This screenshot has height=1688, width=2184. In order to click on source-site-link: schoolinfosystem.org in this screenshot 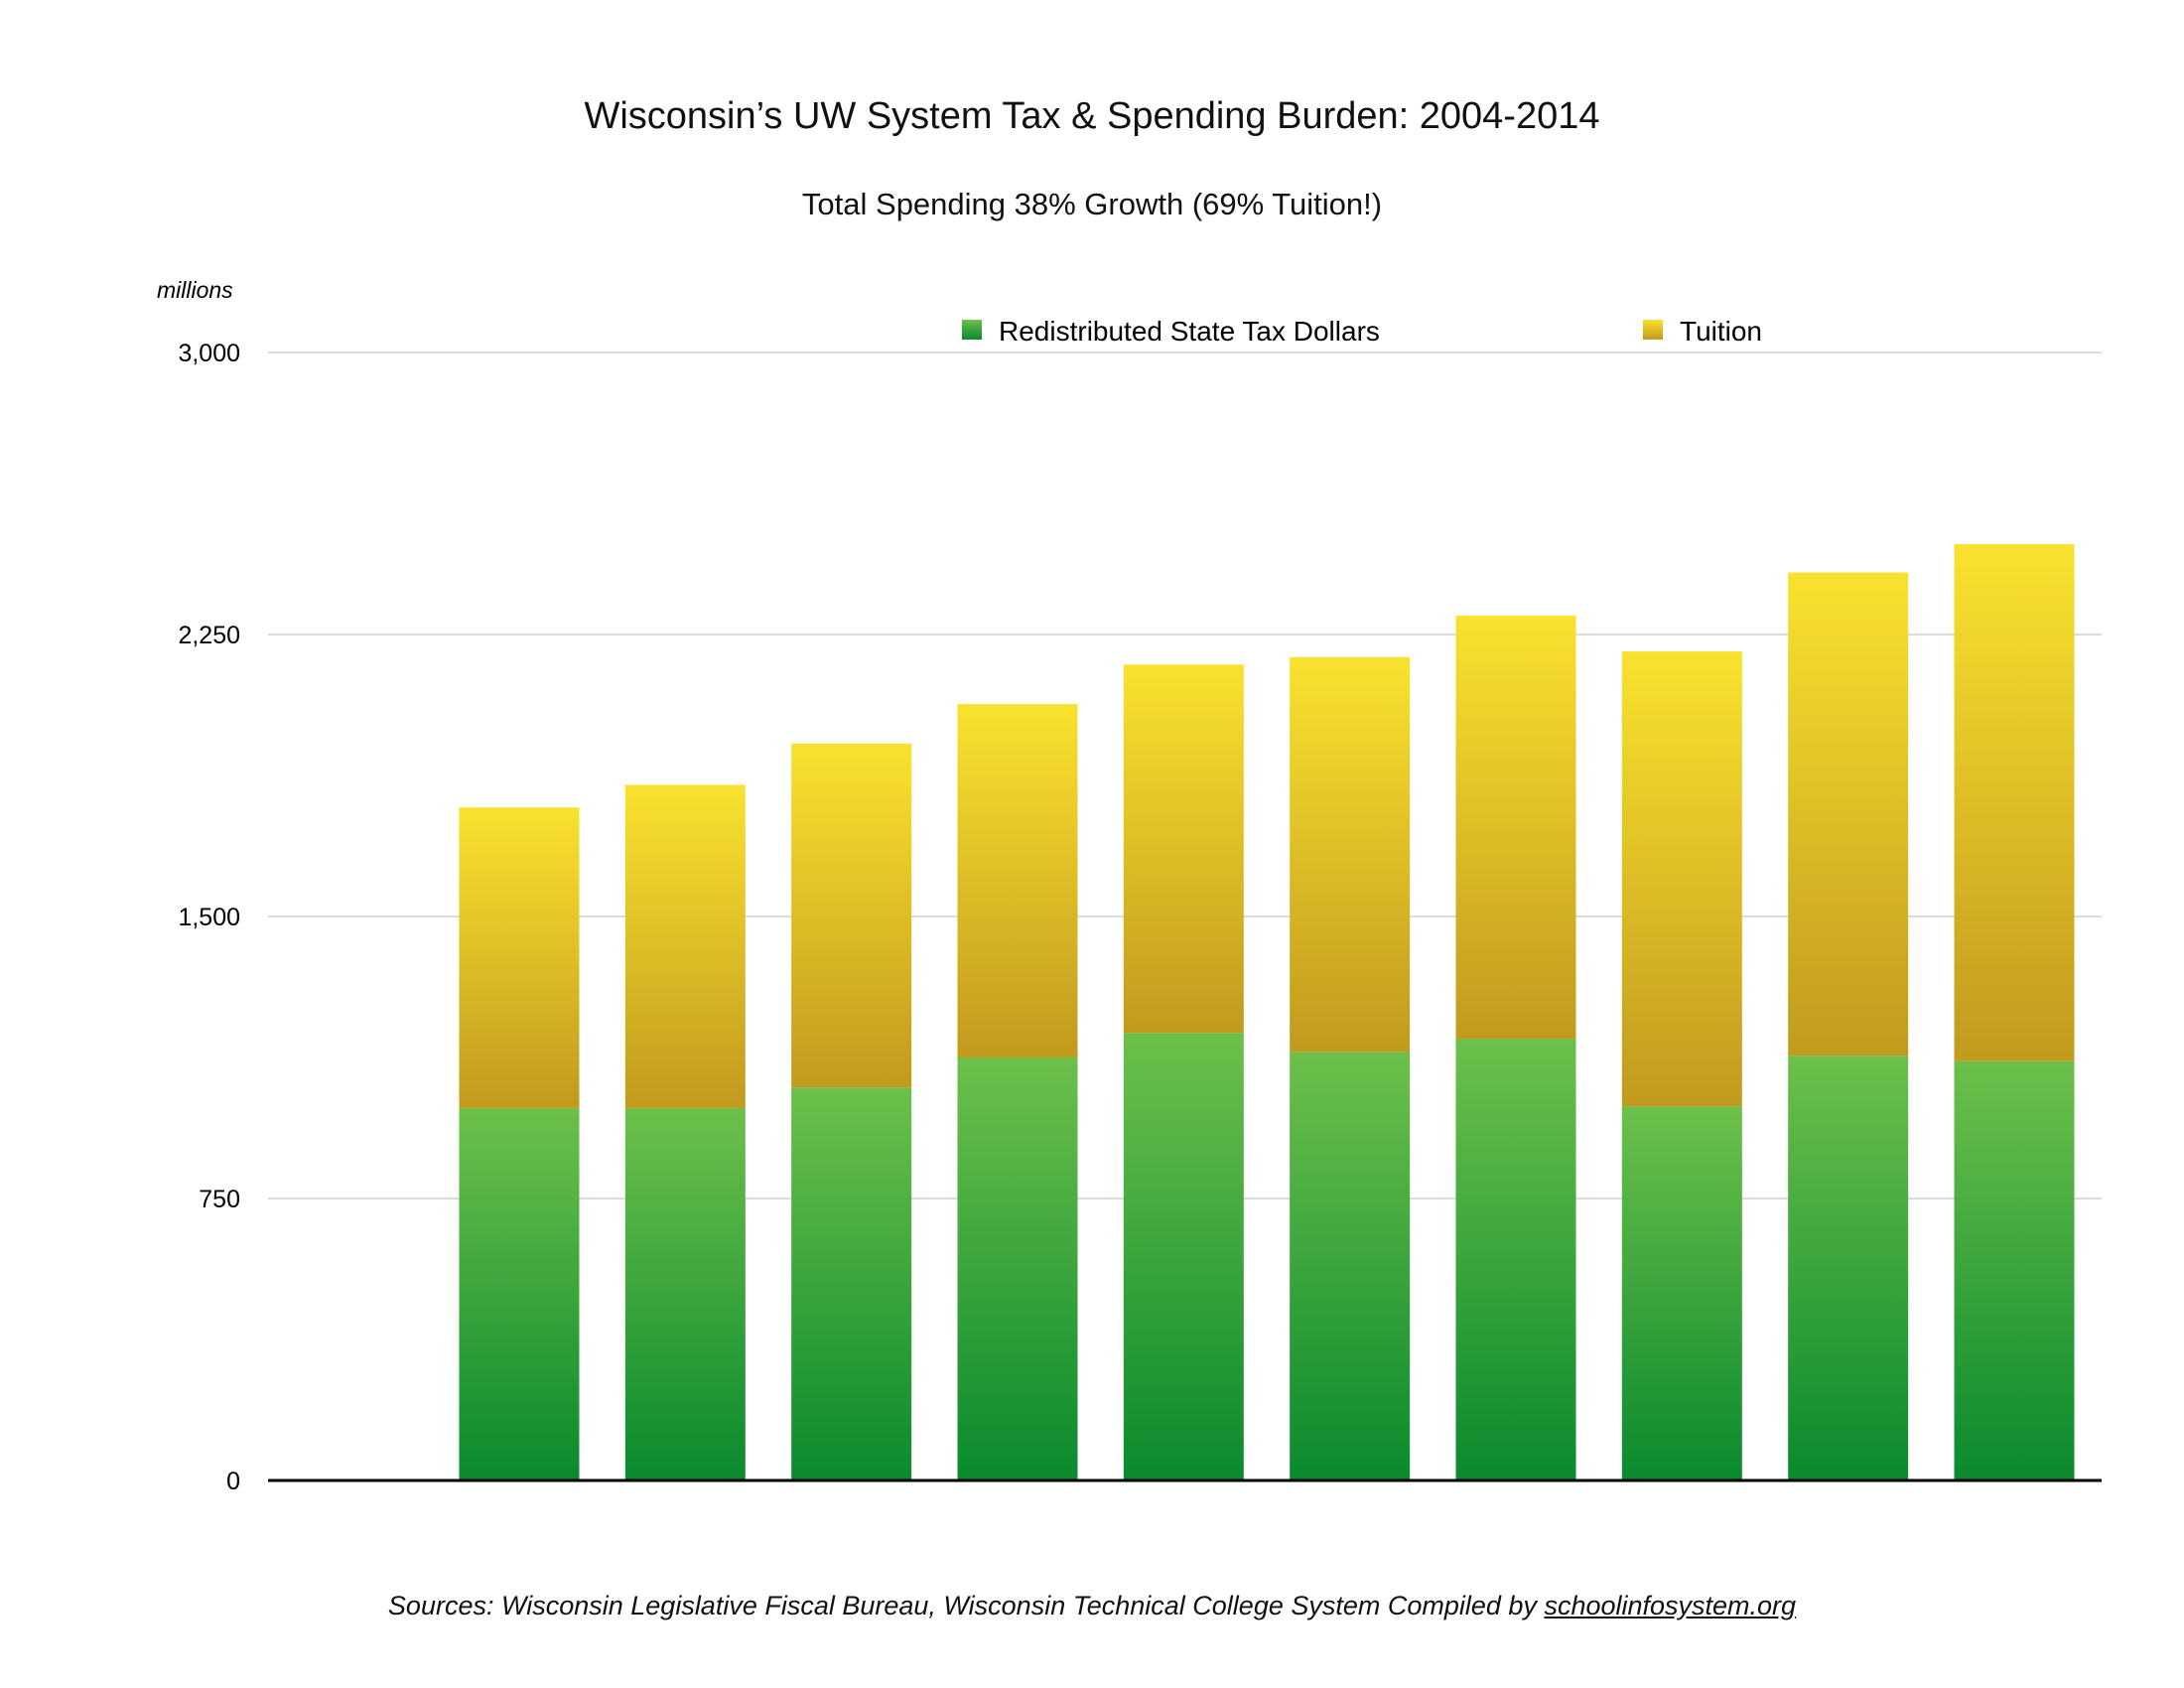, I will do `click(1670, 1605)`.